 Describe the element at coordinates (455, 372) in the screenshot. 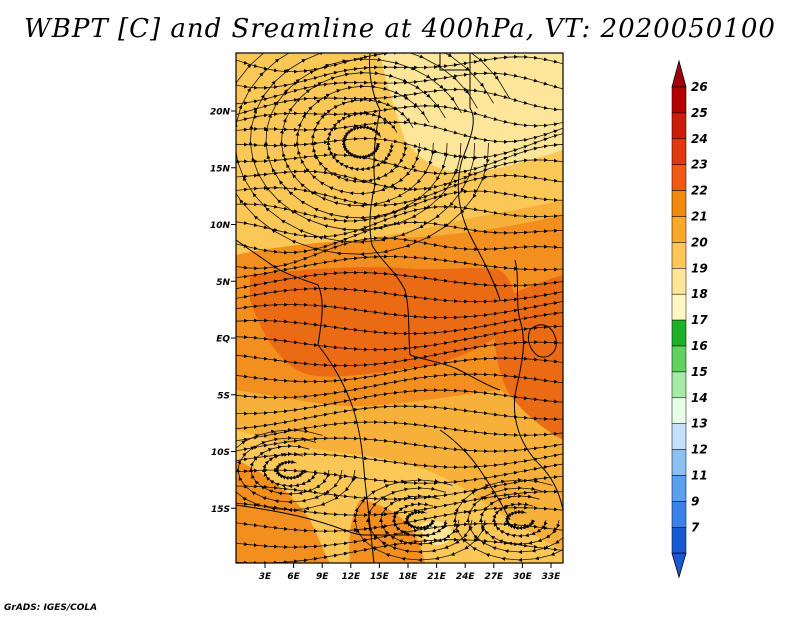

I see `border-east-central` at that location.